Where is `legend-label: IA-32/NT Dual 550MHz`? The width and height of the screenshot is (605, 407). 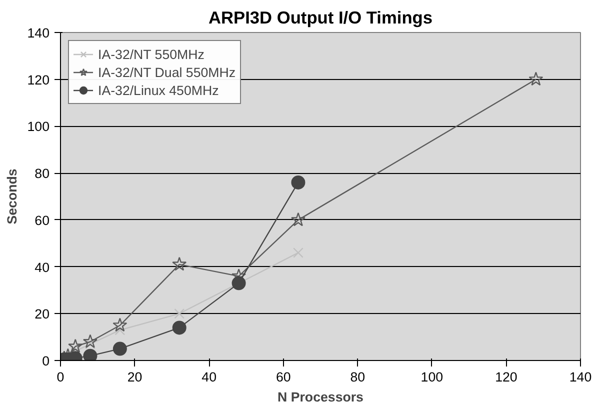 legend-label: IA-32/NT Dual 550MHz is located at coordinates (167, 72).